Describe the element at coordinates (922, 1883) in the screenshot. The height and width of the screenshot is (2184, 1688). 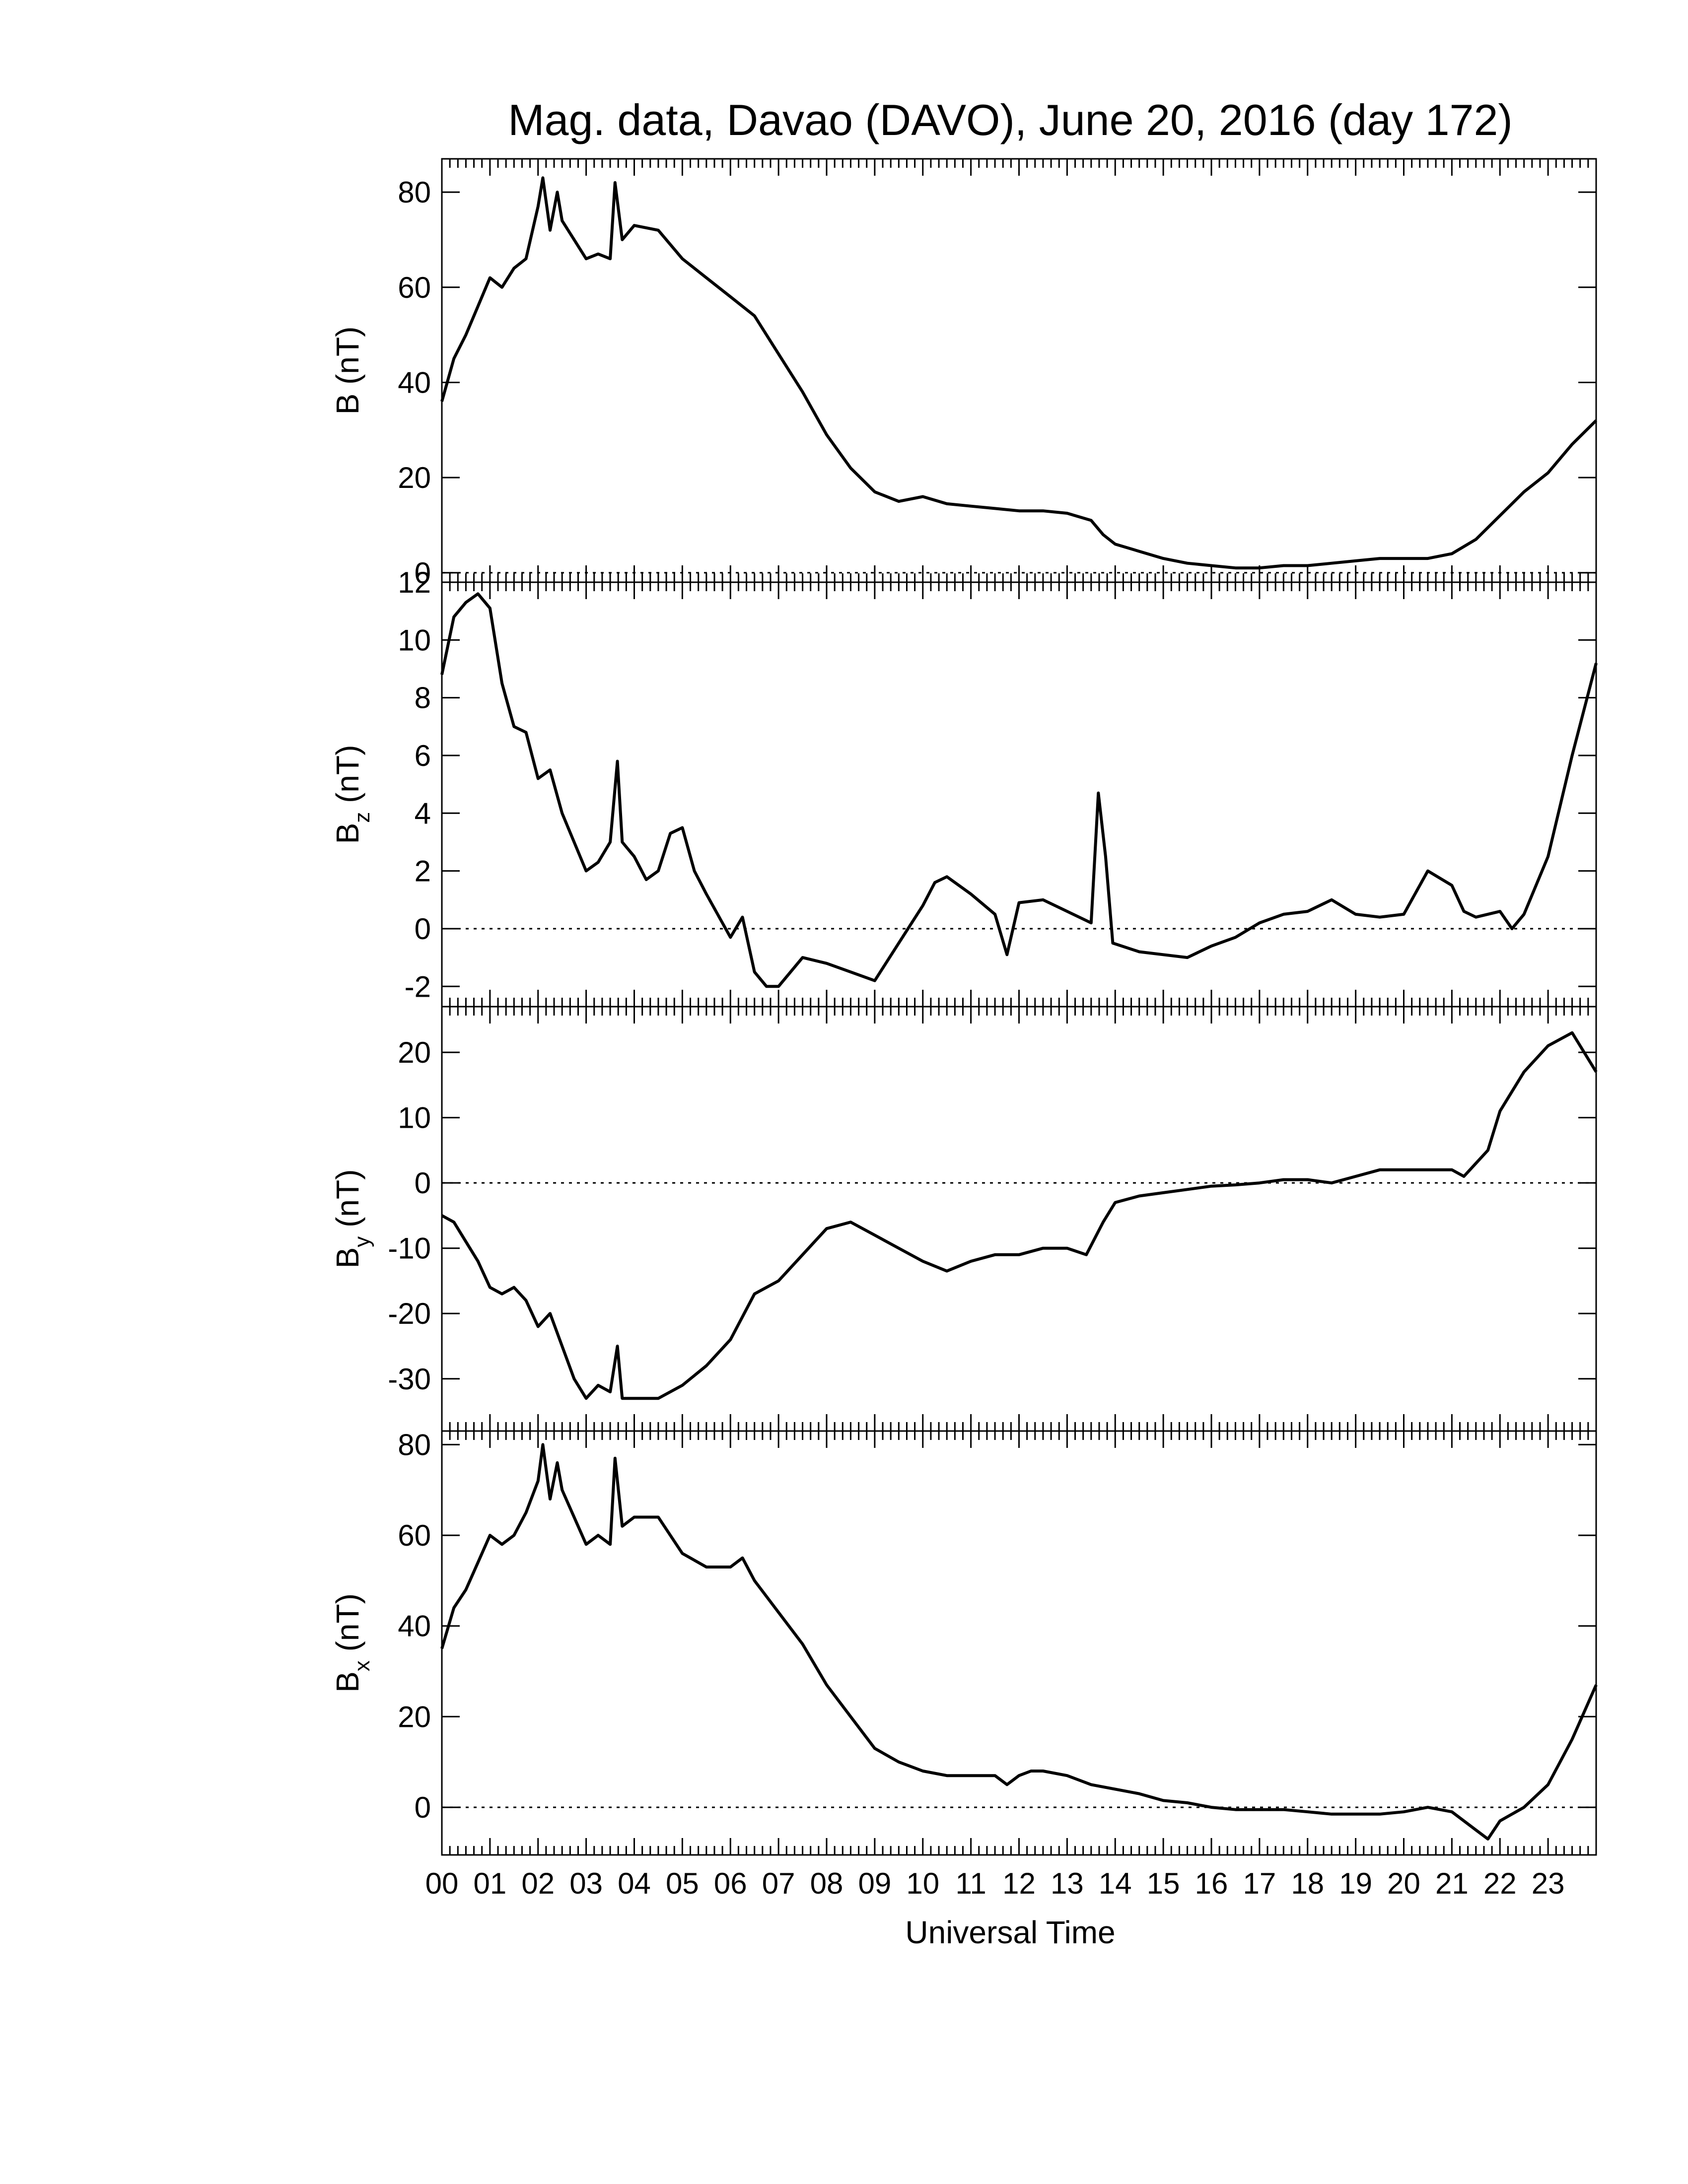
I see `x-tick-label: 10` at that location.